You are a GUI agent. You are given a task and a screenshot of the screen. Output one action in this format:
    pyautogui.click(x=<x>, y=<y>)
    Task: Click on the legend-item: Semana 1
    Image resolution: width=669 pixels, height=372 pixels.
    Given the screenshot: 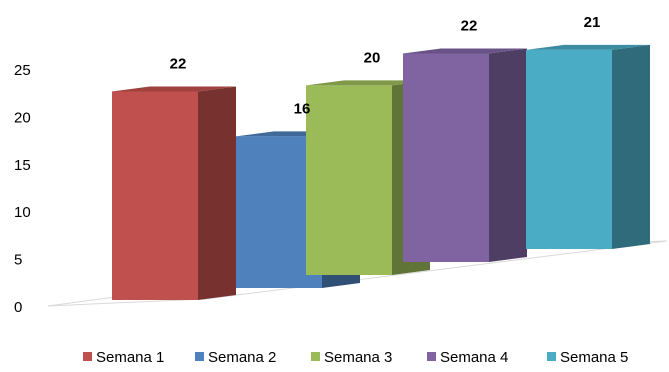 What is the action you would take?
    pyautogui.click(x=123, y=357)
    